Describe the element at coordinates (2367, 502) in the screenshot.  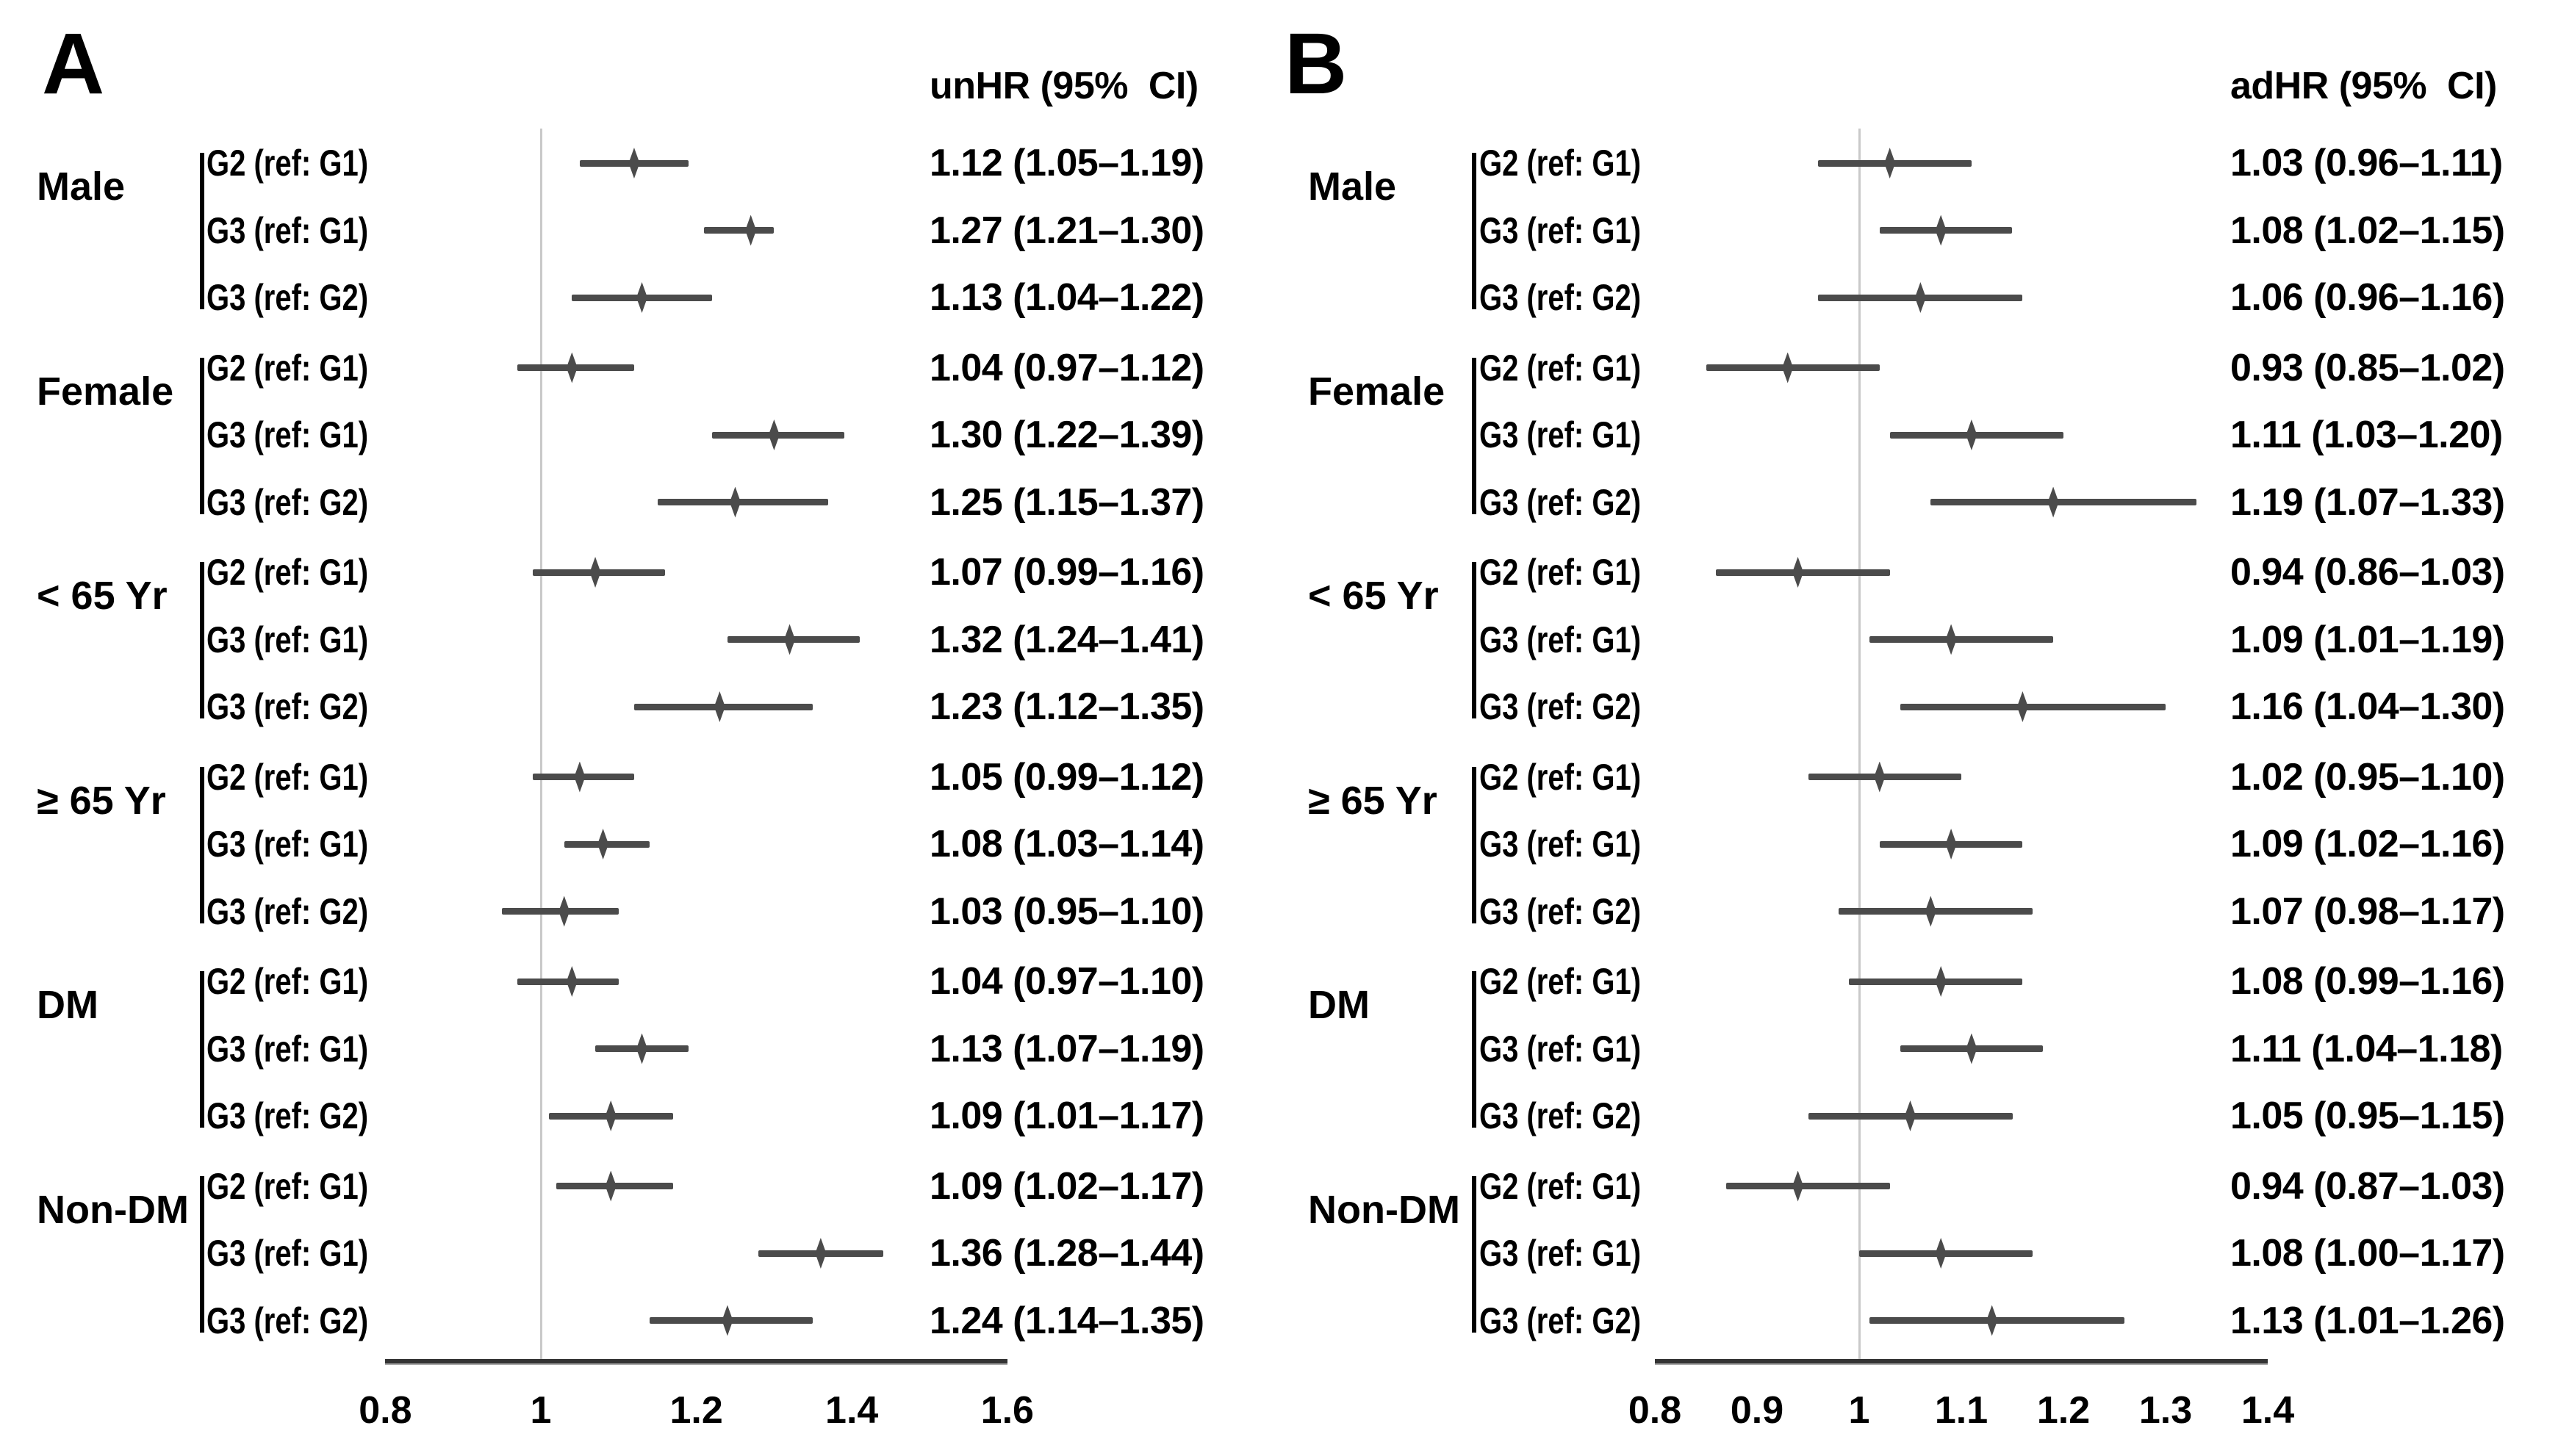
I see `hr-value: 1.19 (1.07–1.33)` at that location.